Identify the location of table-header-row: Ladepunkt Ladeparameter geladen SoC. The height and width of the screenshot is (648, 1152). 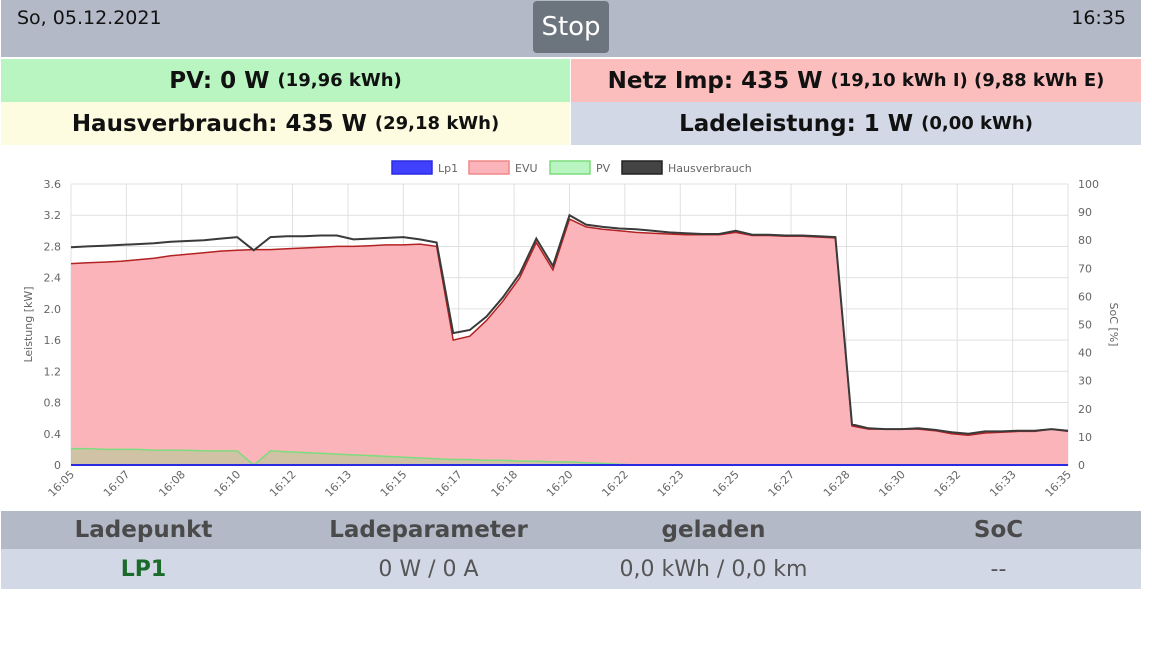
(571, 530).